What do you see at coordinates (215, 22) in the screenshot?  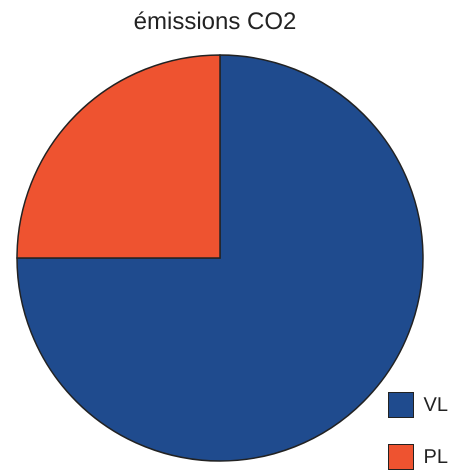 I see `chart-title: émissions CO2` at bounding box center [215, 22].